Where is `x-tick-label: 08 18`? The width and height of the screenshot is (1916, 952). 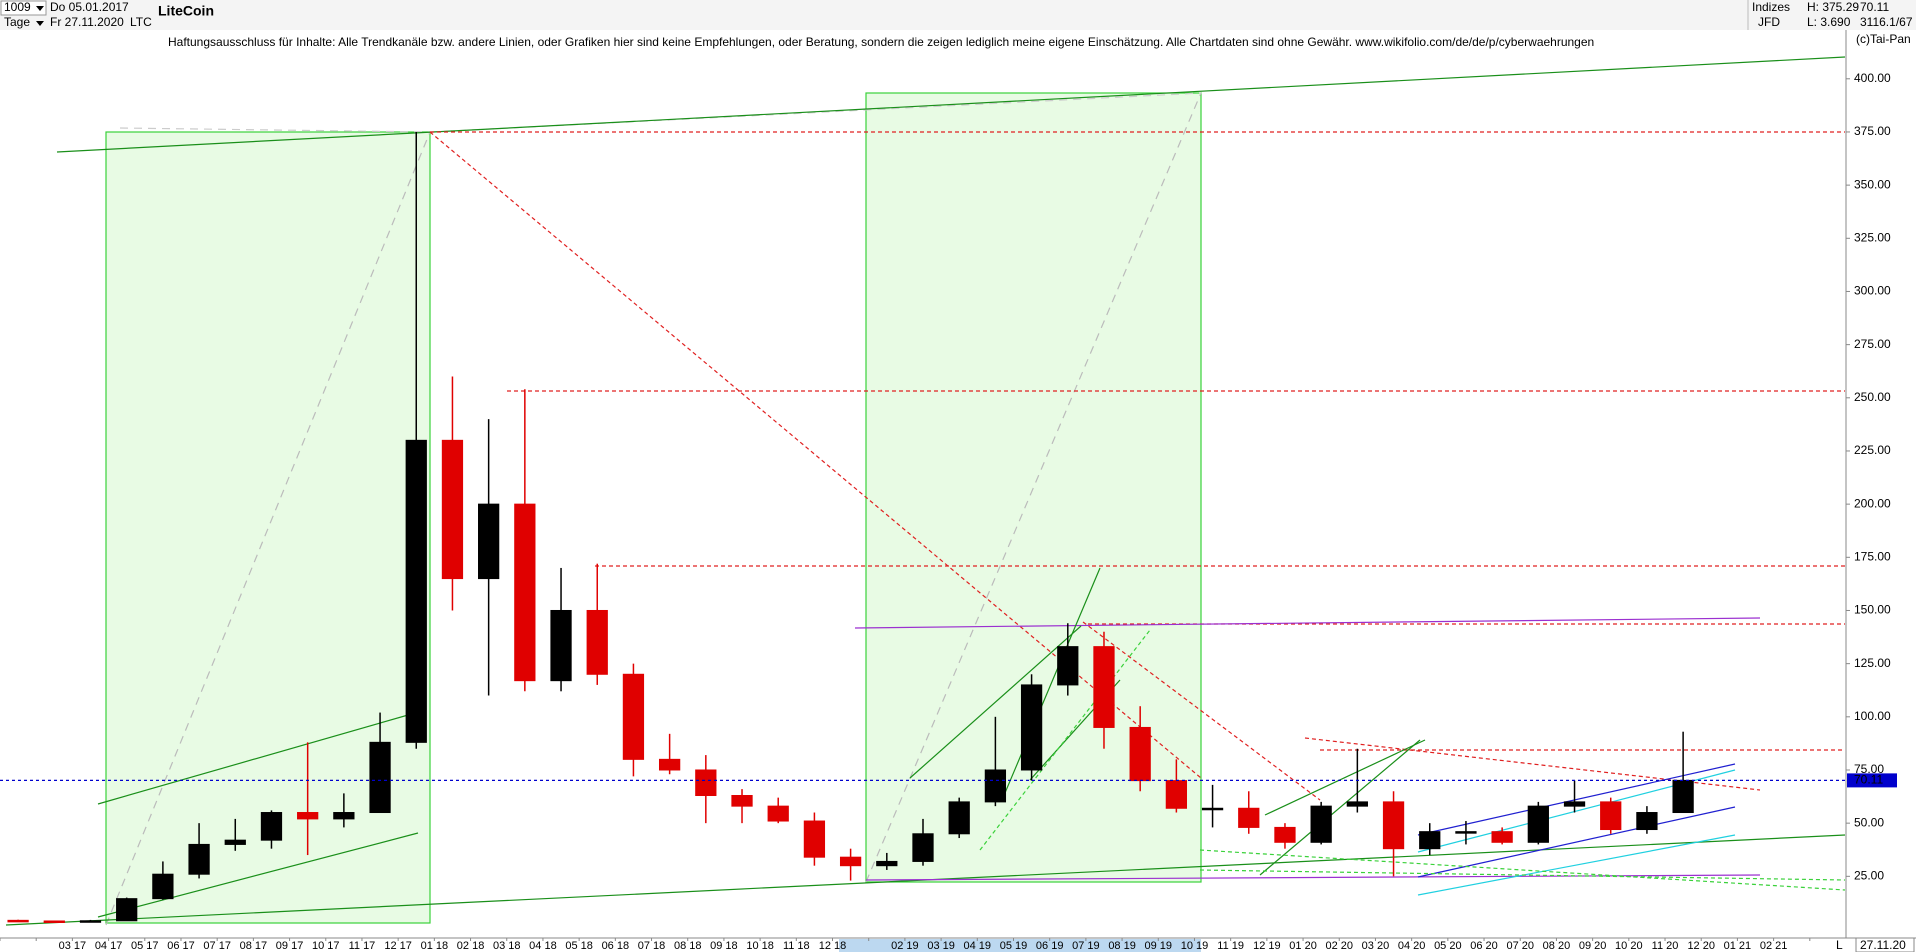
x-tick-label: 08 18 is located at coordinates (688, 946).